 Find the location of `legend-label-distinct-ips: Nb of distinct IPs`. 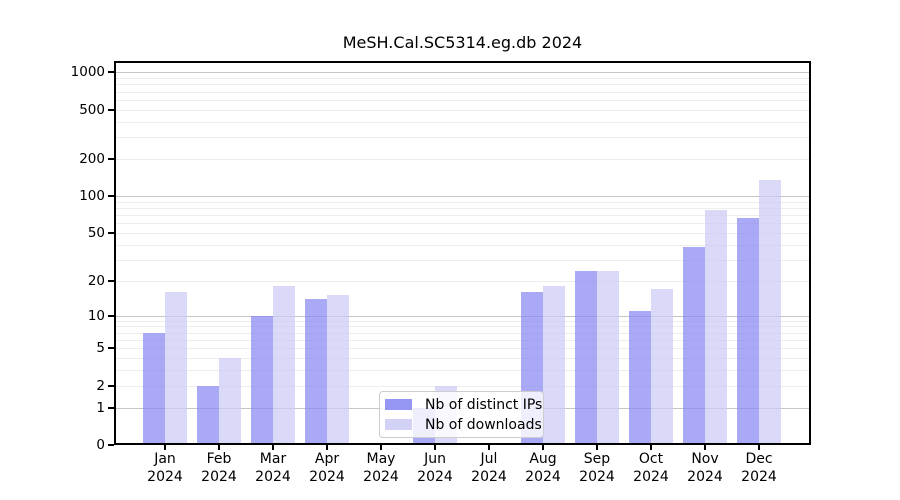

legend-label-distinct-ips: Nb of distinct IPs is located at coordinates (484, 404).